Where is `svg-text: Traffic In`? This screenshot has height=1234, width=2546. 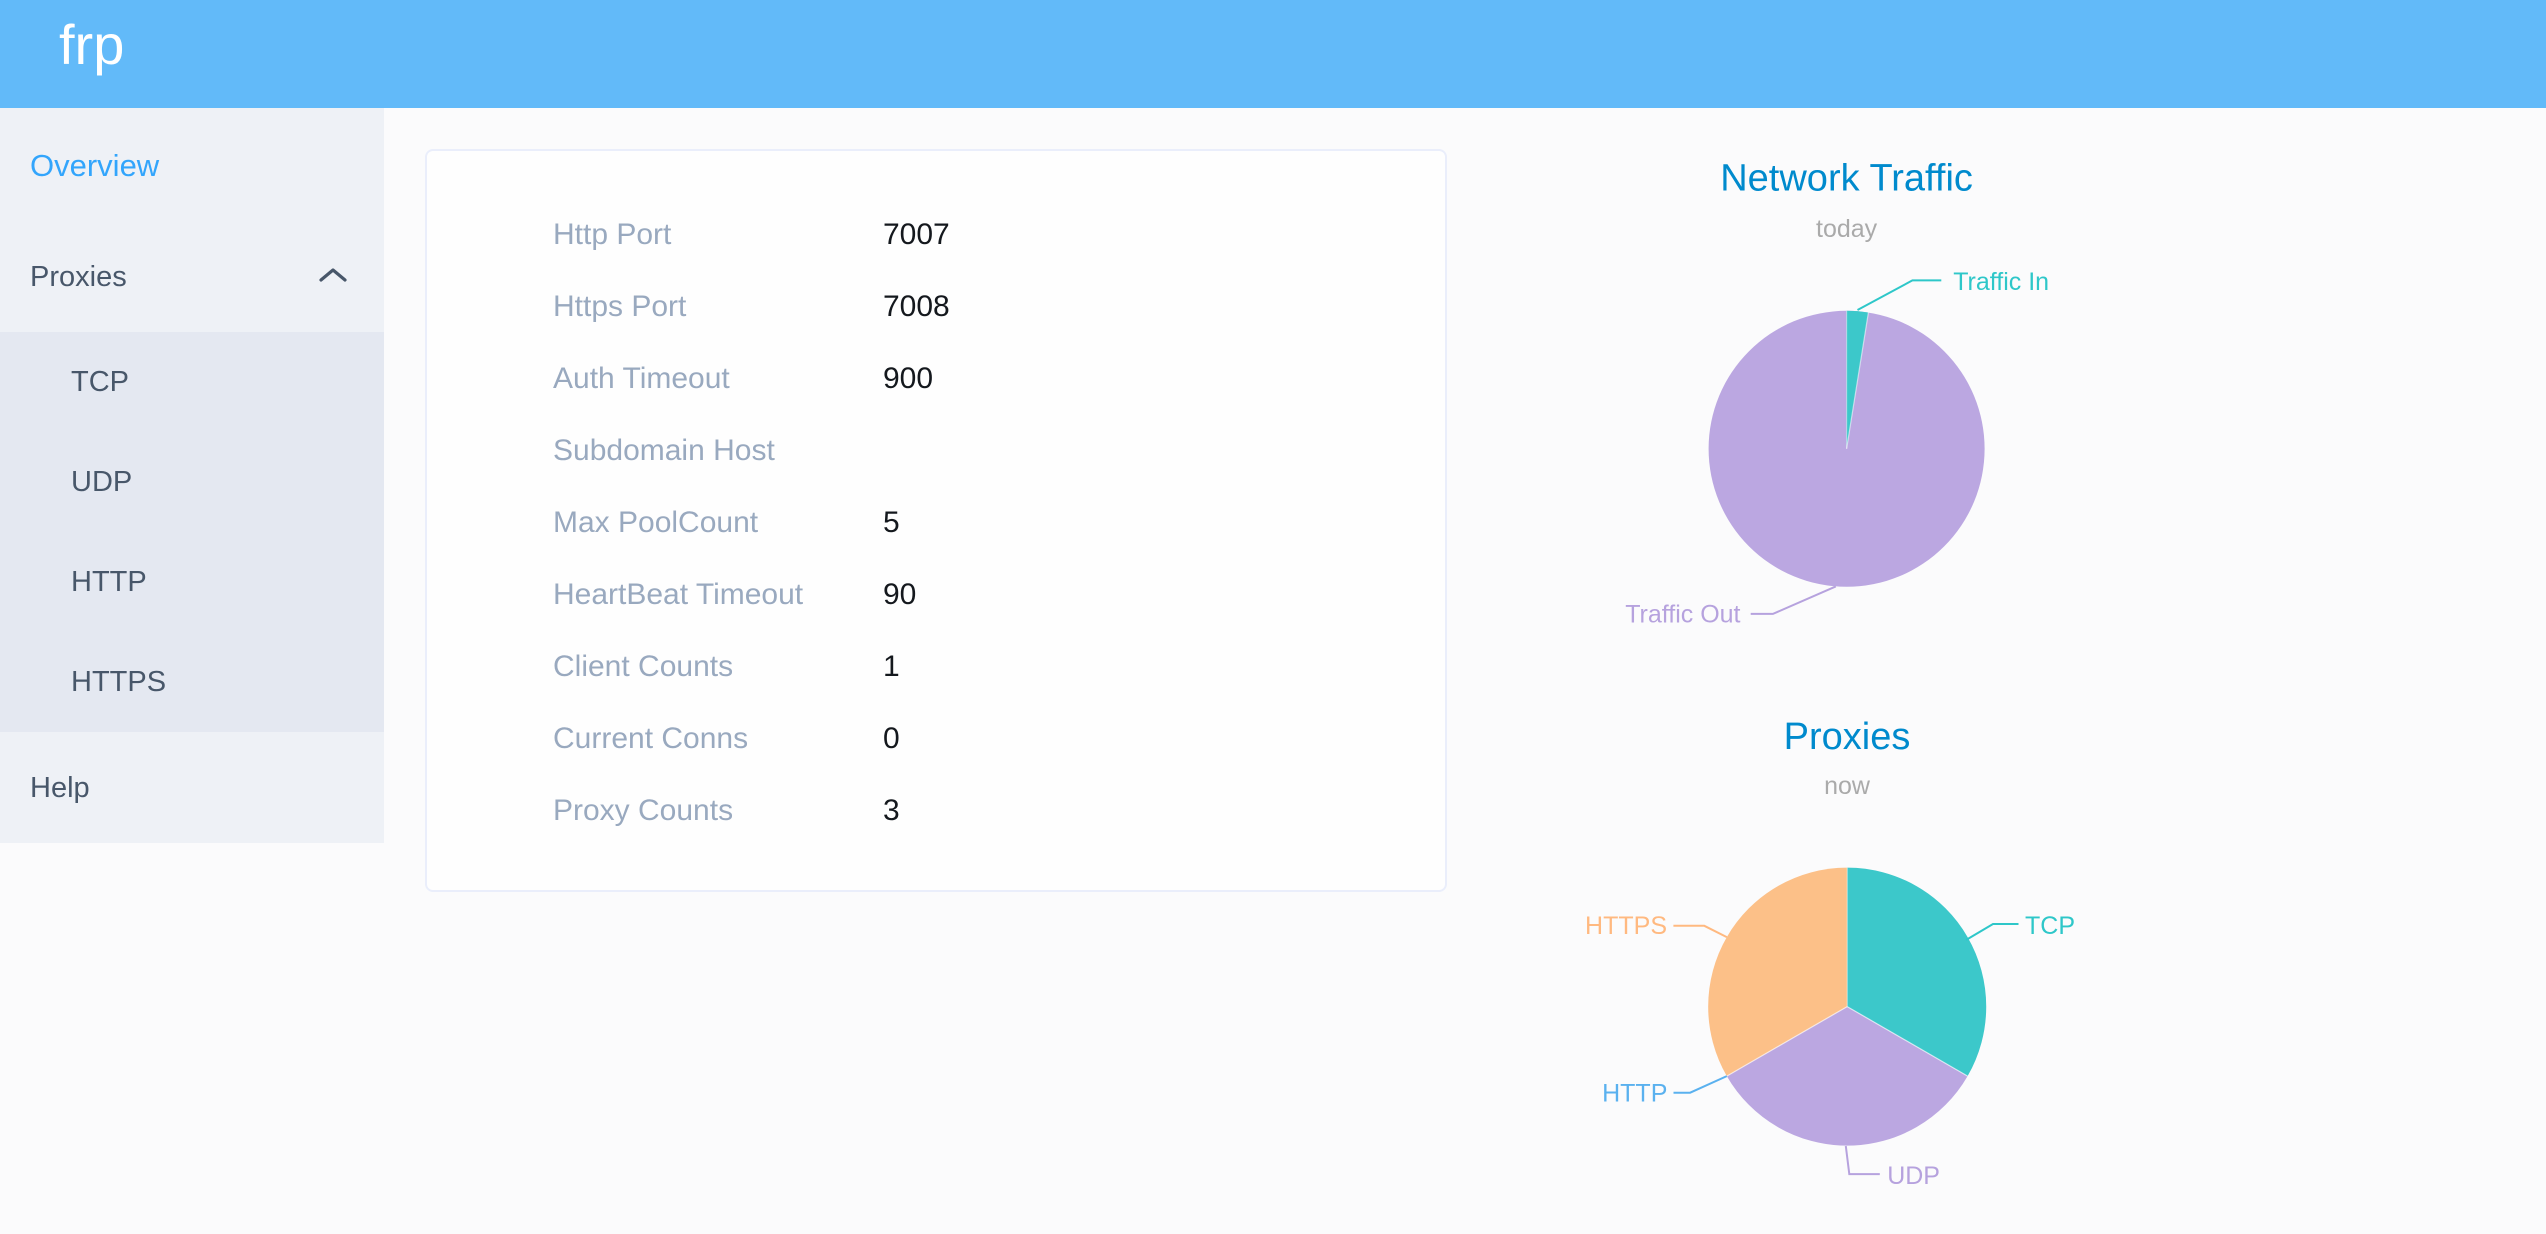 svg-text: Traffic In is located at coordinates (2001, 282).